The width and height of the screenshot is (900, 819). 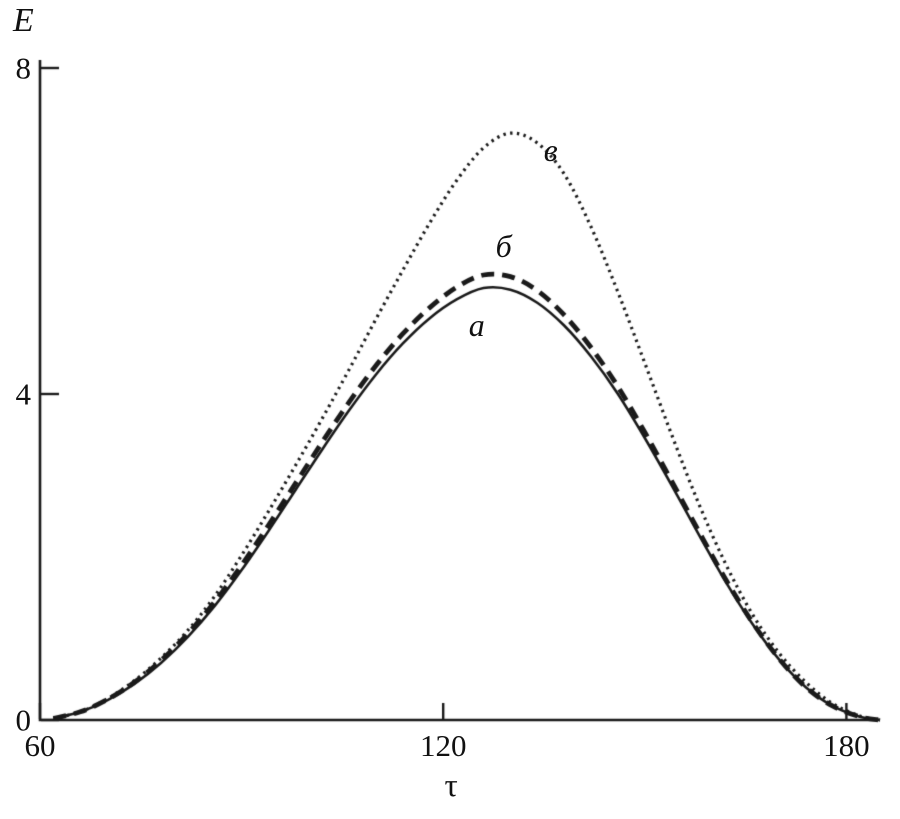 I want to click on y-tick-label: 4, so click(x=23, y=394).